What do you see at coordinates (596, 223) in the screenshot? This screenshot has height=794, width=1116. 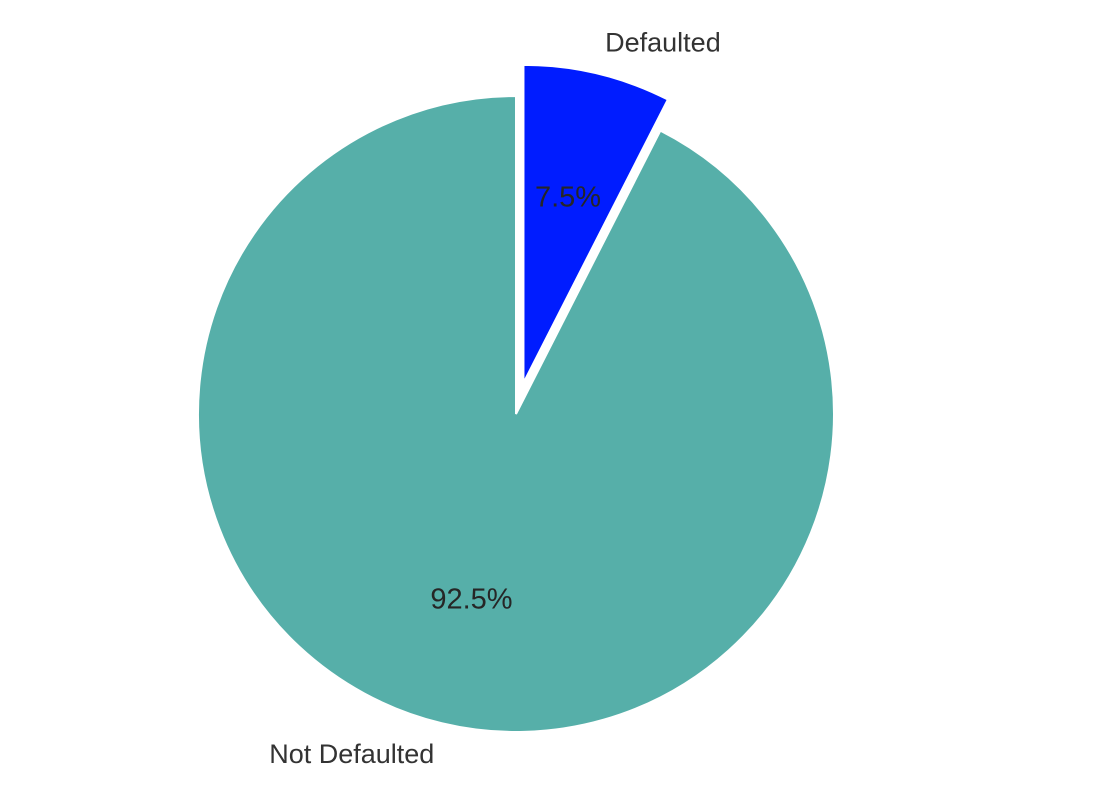 I see `pie-slice-defaulted` at bounding box center [596, 223].